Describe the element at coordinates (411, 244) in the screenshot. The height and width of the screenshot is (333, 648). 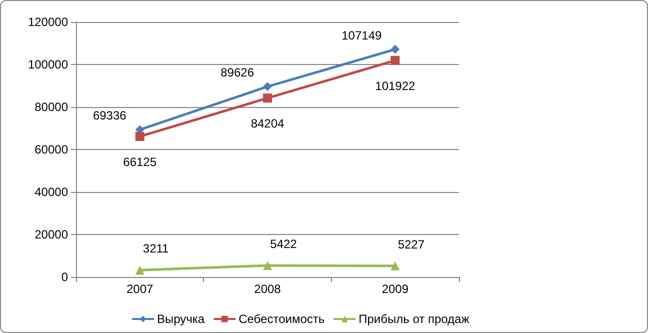
I see `data-label: 5227` at that location.